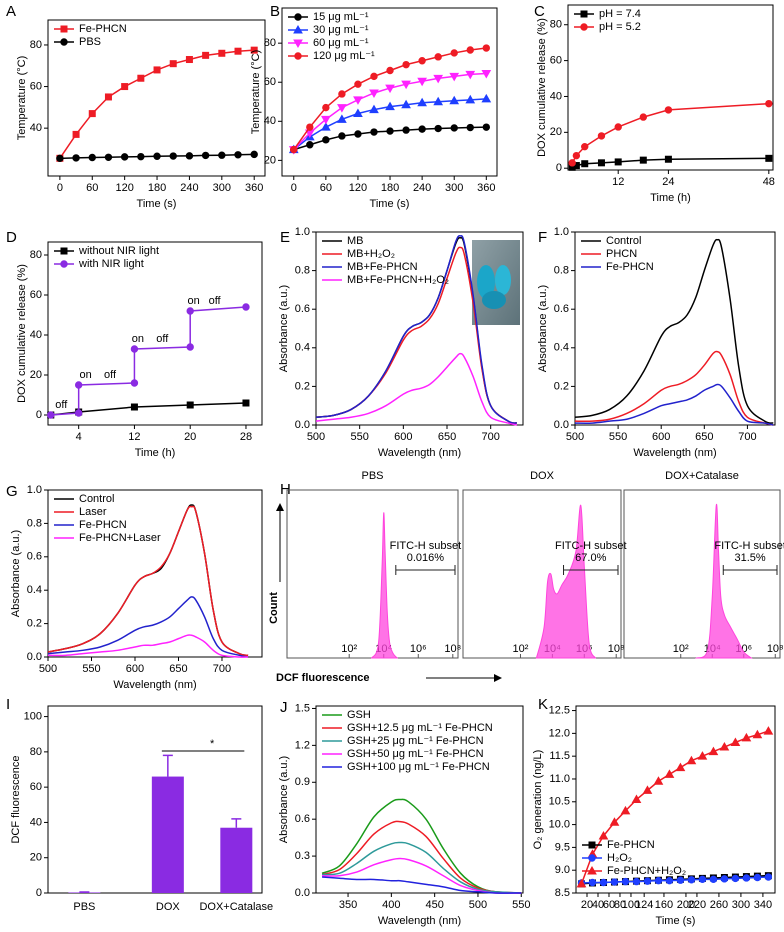 This screenshot has width=784, height=932. Describe the element at coordinates (644, 905) in the screenshot. I see `x-tick-label: 124` at that location.